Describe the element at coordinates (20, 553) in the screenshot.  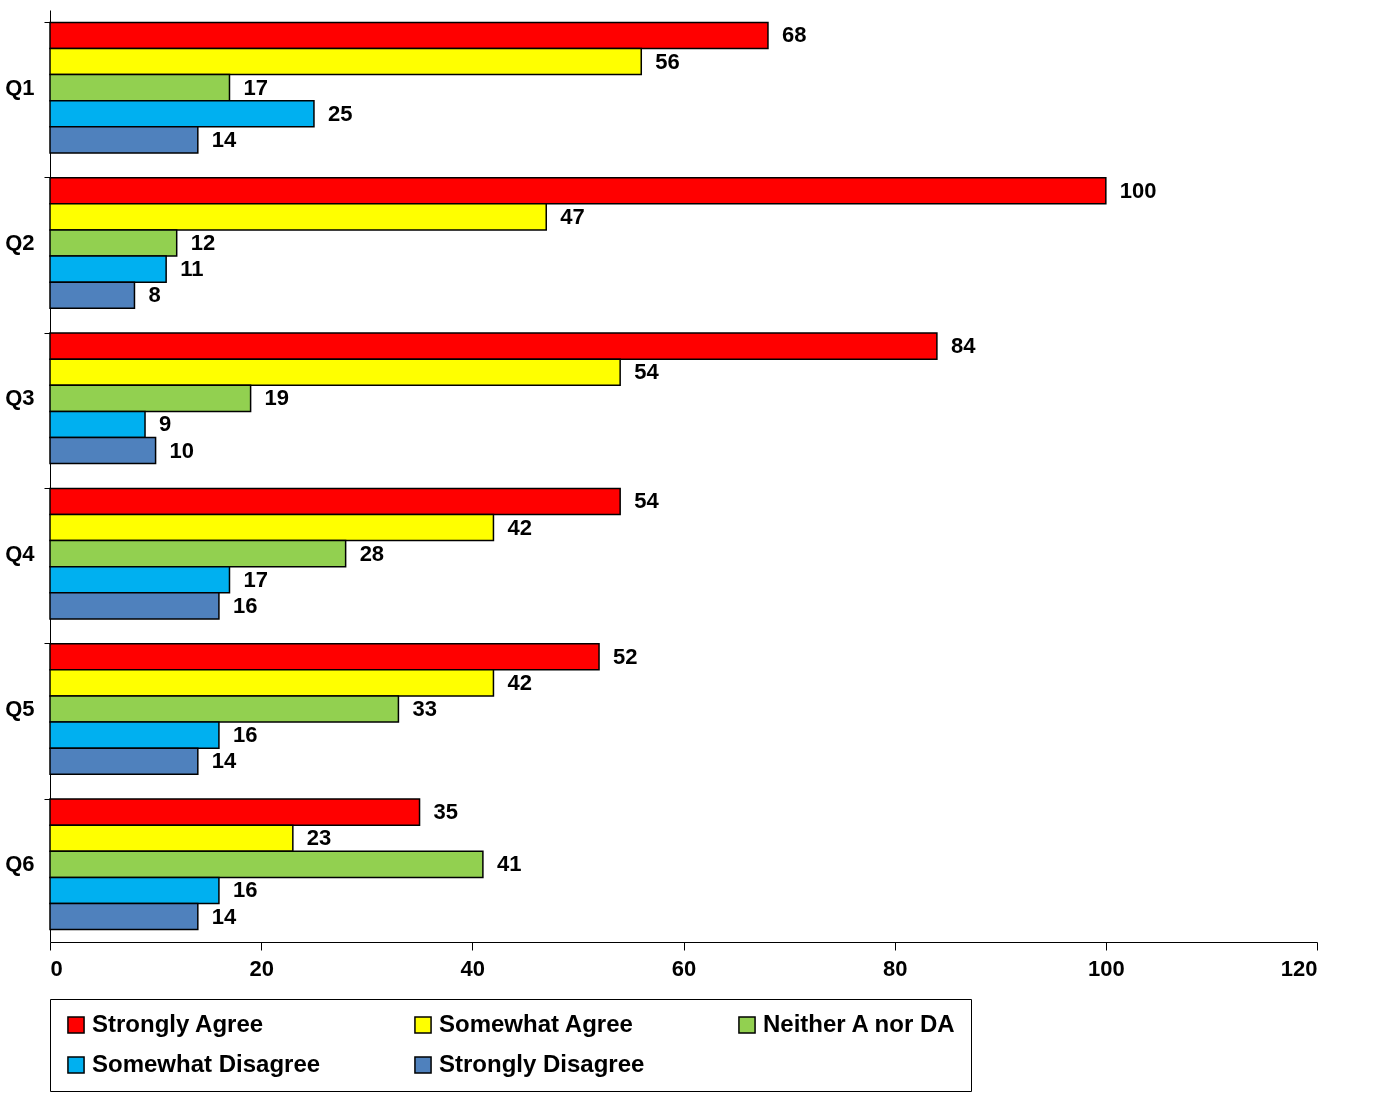
I see `y-tick-label: Q4` at that location.